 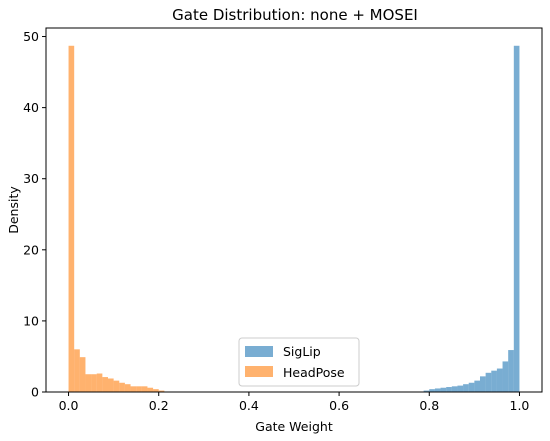 What do you see at coordinates (35, 392) in the screenshot?
I see `y-tick-label: 0` at bounding box center [35, 392].